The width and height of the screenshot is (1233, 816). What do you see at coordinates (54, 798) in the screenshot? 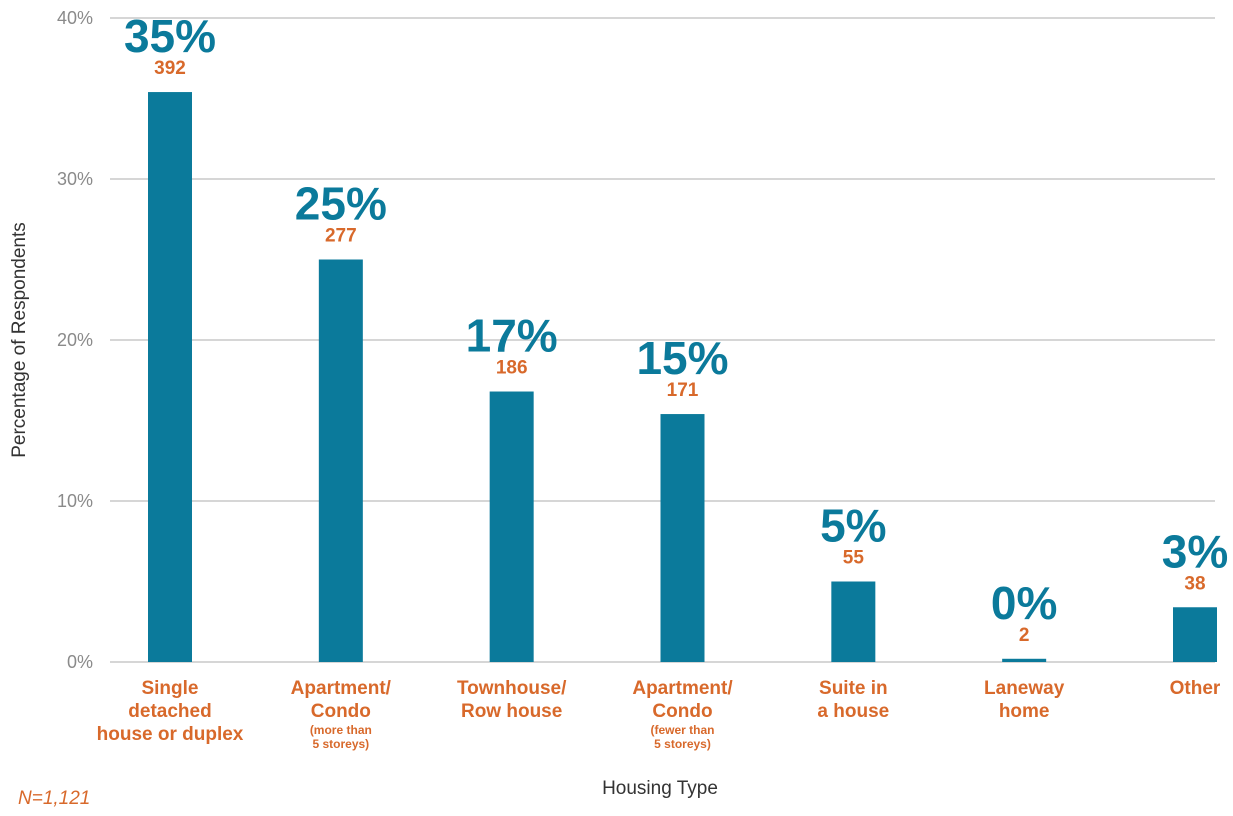
I see `sample-size-note: N=1,121` at bounding box center [54, 798].